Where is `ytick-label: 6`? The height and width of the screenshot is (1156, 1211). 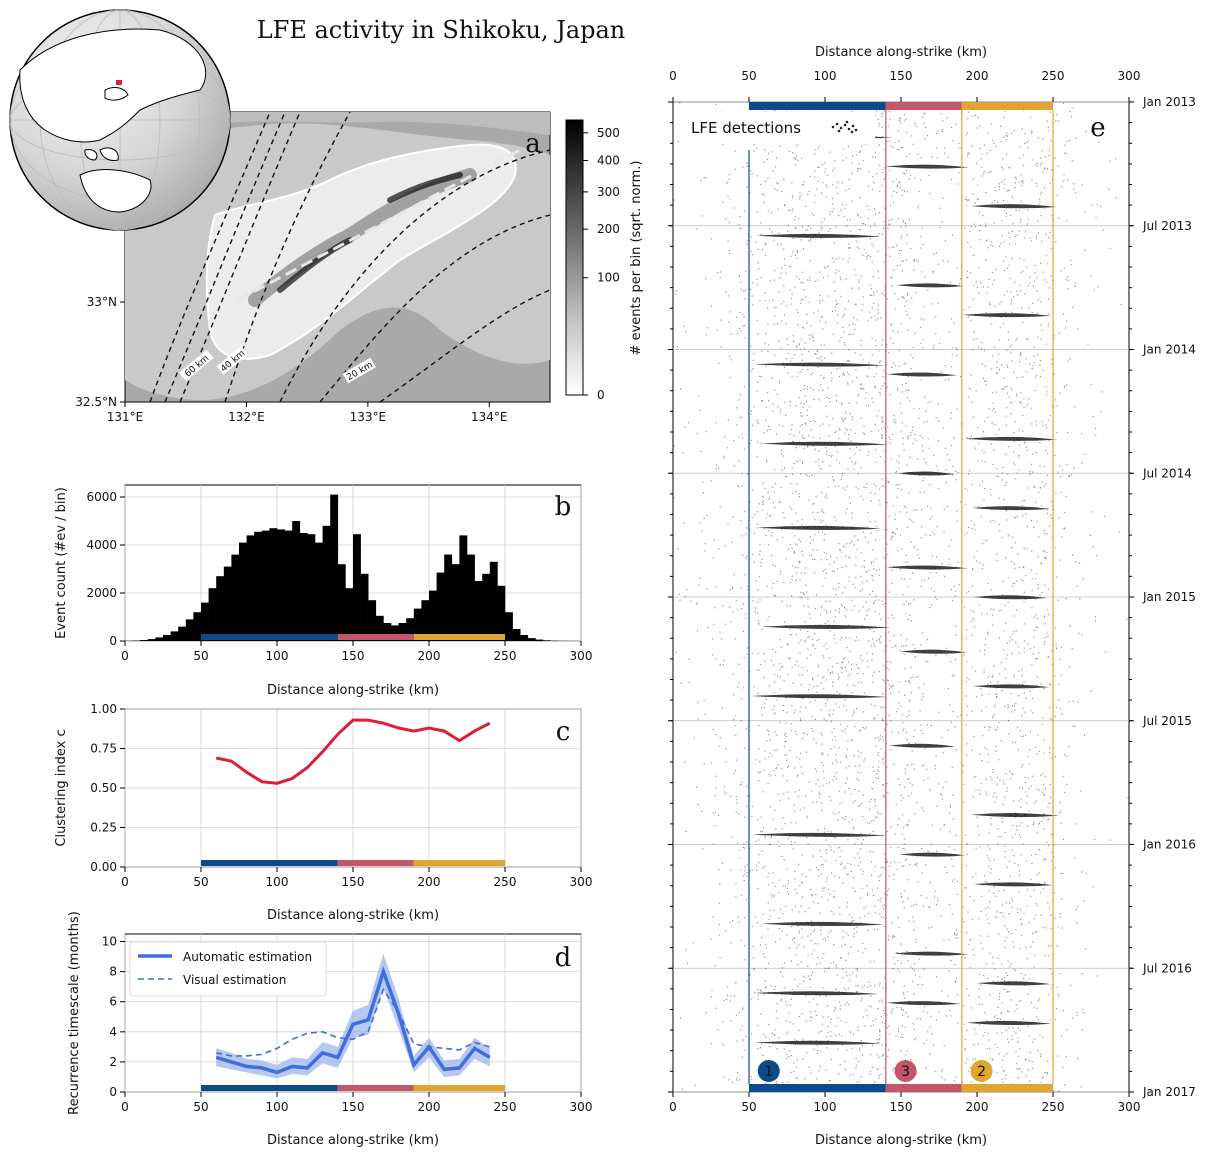
ytick-label: 6 is located at coordinates (113, 1002).